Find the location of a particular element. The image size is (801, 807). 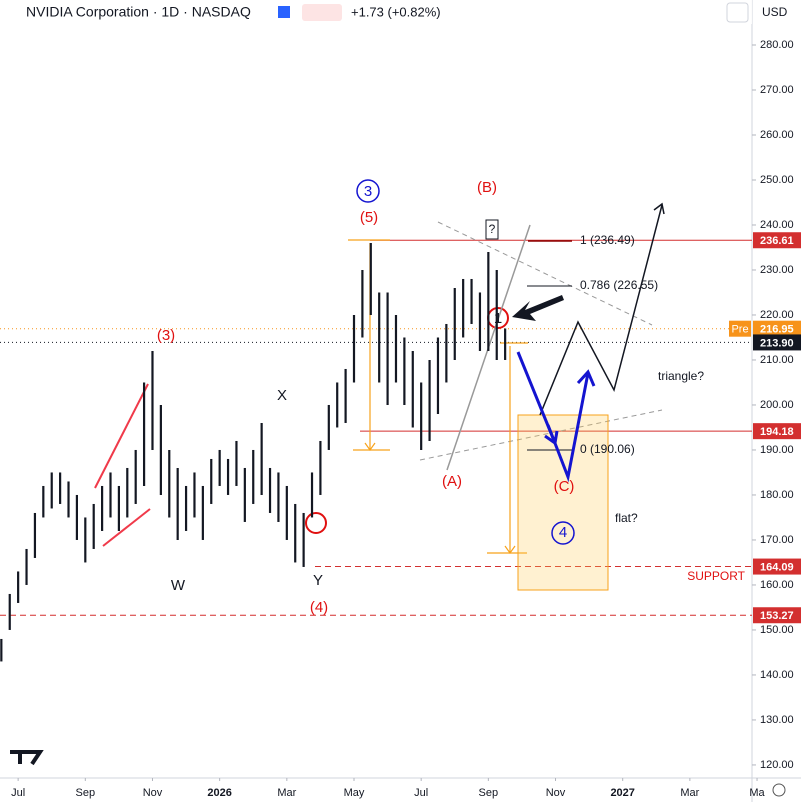

x-tick-label: Ma is located at coordinates (757, 793).